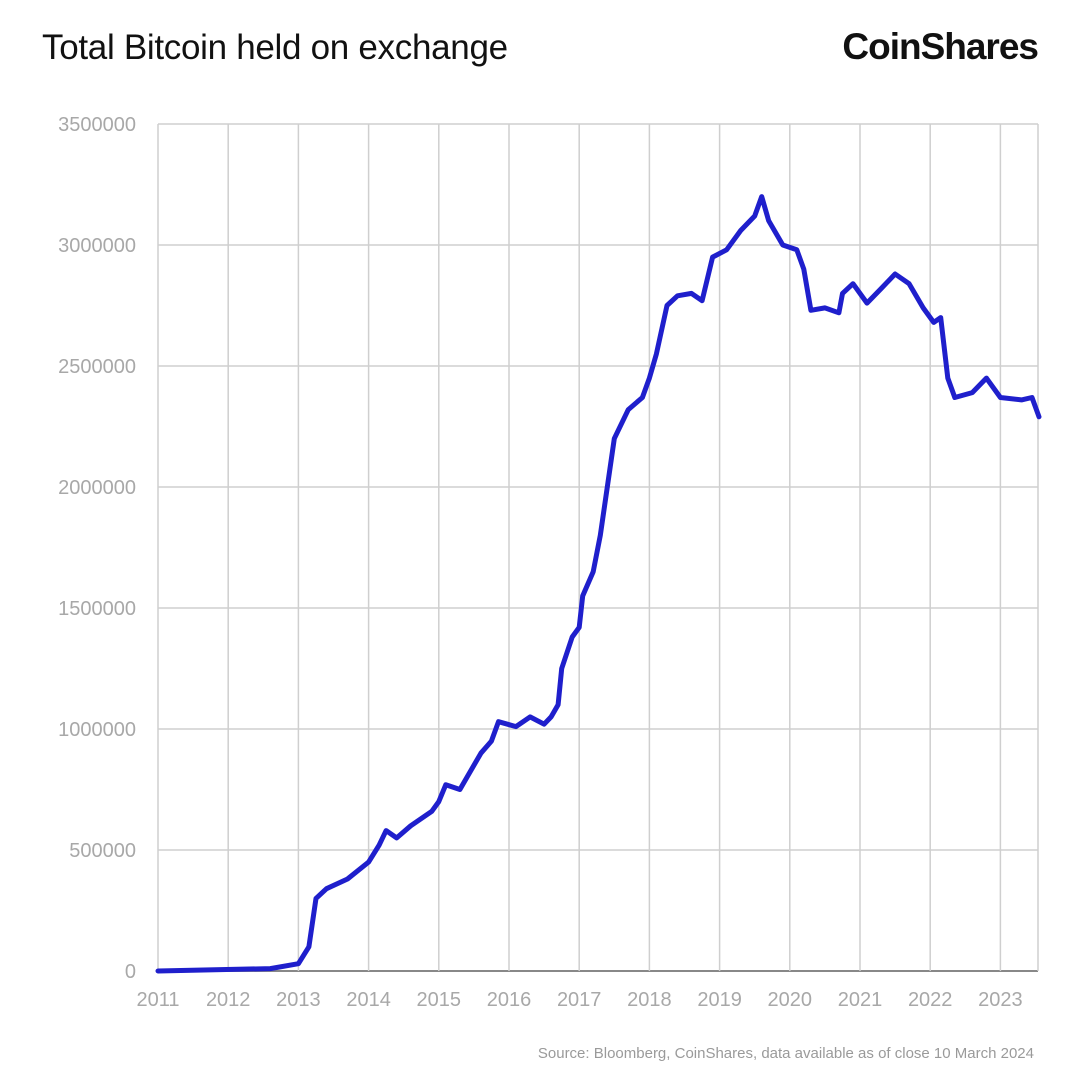 The height and width of the screenshot is (1079, 1080). What do you see at coordinates (1000, 1000) in the screenshot?
I see `x-tick-label: 2023` at bounding box center [1000, 1000].